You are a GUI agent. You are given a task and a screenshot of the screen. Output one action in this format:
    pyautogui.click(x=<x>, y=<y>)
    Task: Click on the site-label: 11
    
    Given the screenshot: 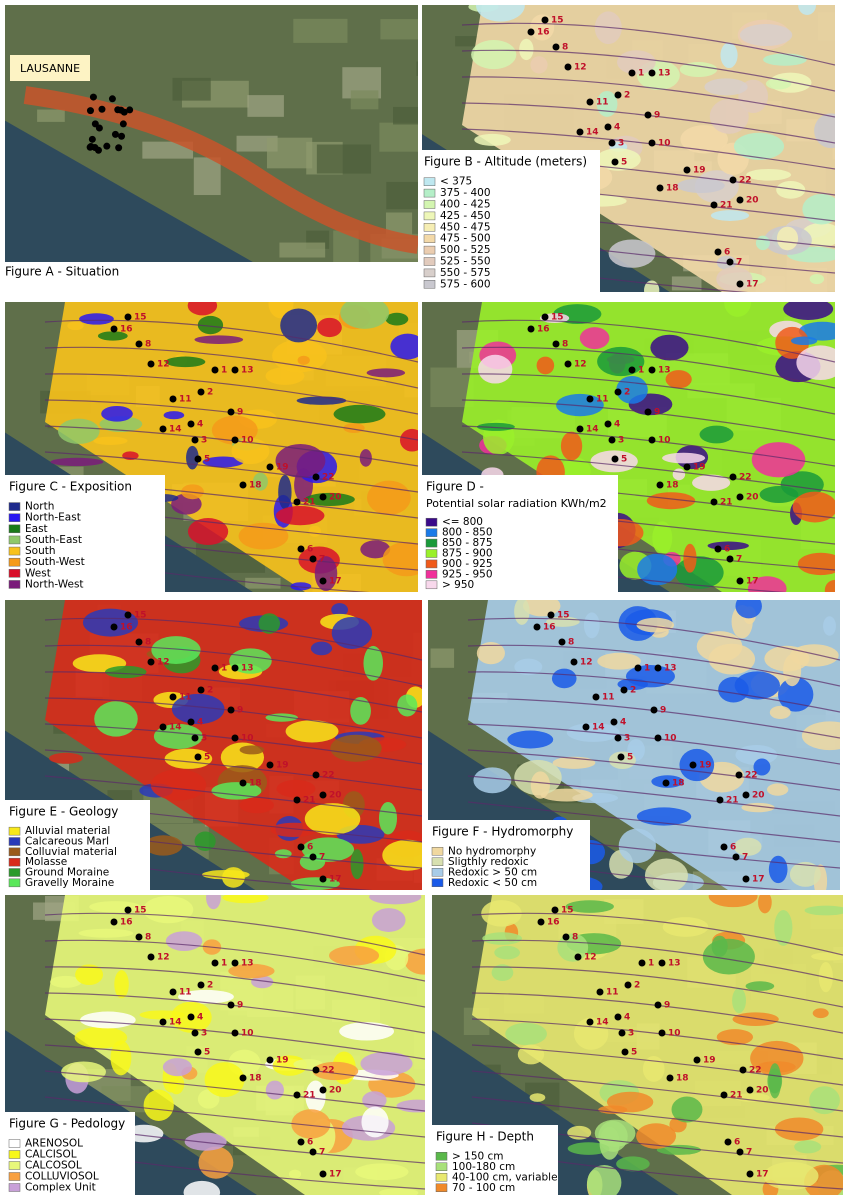 What is the action you would take?
    pyautogui.click(x=185, y=400)
    